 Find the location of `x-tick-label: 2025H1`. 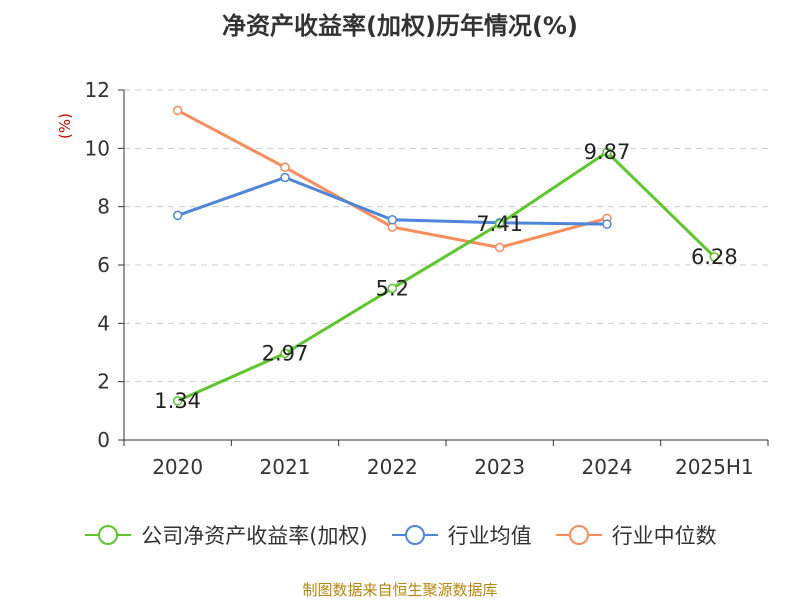

x-tick-label: 2025H1 is located at coordinates (714, 467).